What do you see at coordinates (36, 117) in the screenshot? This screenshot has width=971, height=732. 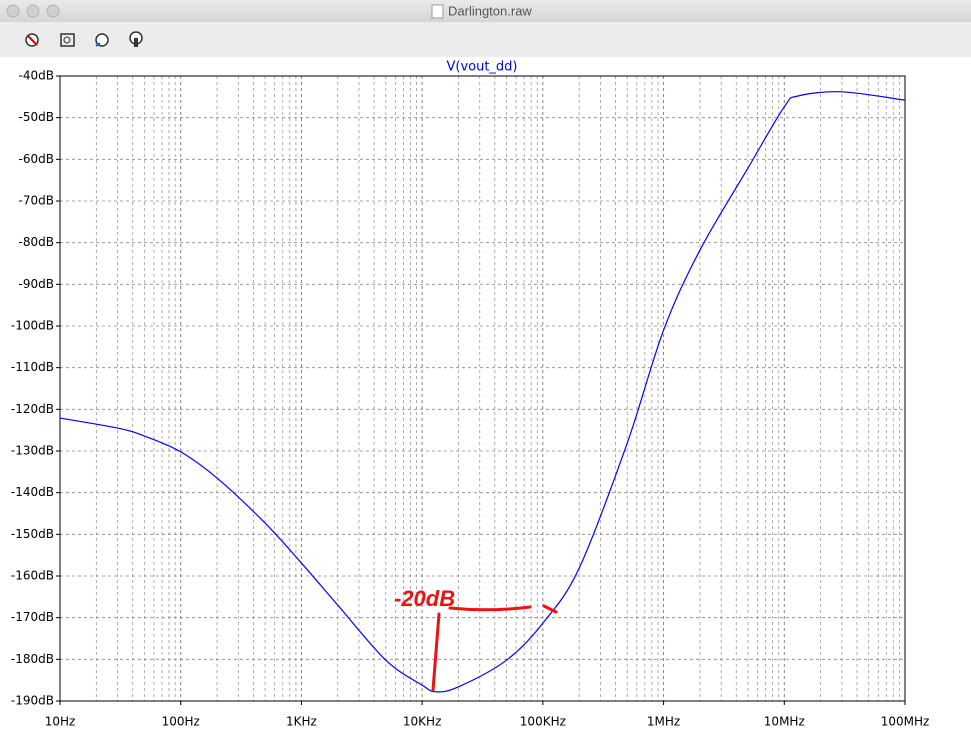 I see `y-tick-label: -50dB` at bounding box center [36, 117].